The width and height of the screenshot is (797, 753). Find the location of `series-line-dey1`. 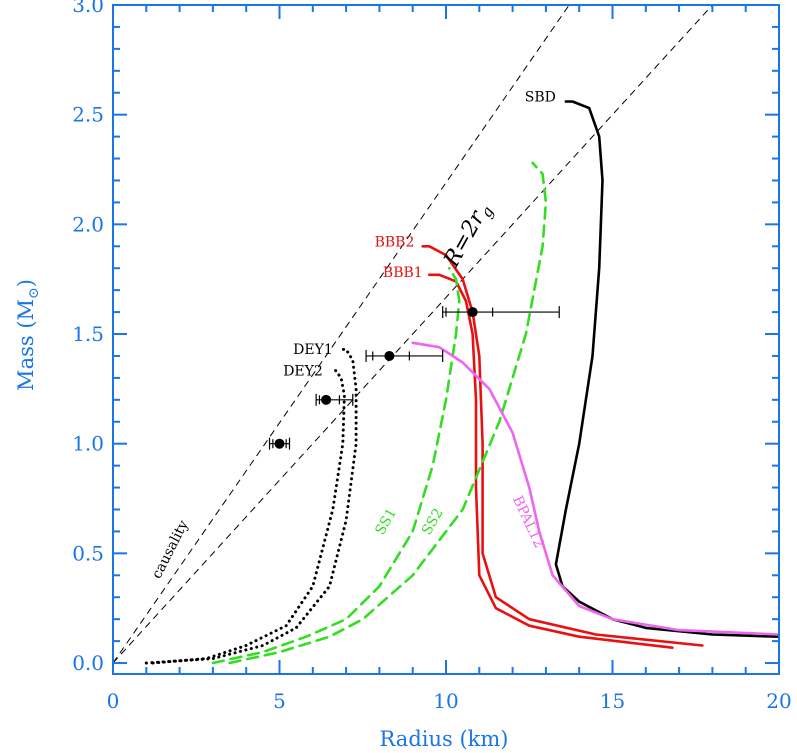

series-line-dey1 is located at coordinates (251, 506).